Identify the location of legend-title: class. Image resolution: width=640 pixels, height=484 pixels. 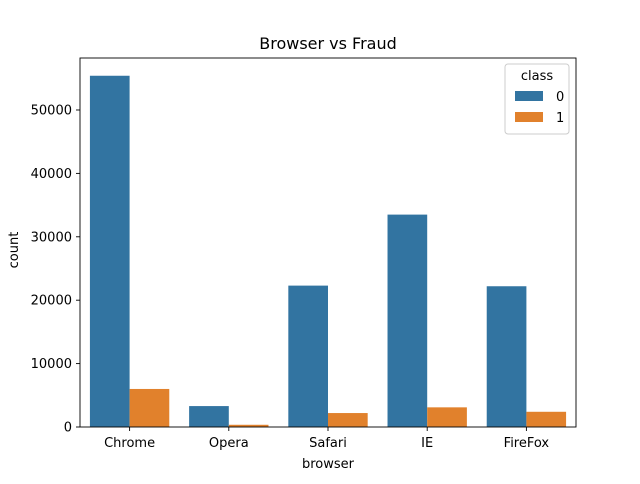
(537, 76).